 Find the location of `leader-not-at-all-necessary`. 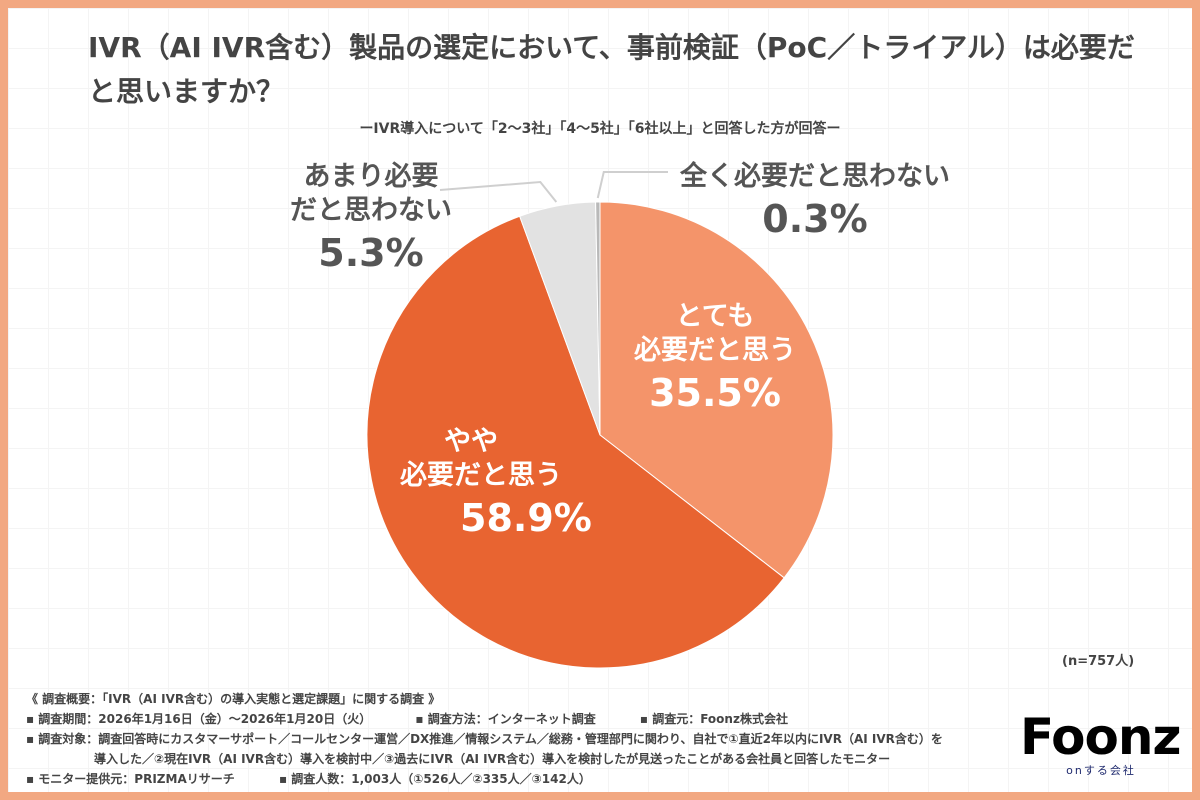

leader-not-at-all-necessary is located at coordinates (632, 185).